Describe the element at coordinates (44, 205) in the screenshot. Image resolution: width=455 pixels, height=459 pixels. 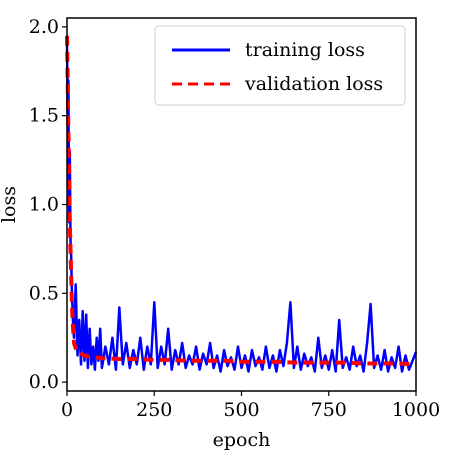
I see `y-tick-label: 1.0` at that location.